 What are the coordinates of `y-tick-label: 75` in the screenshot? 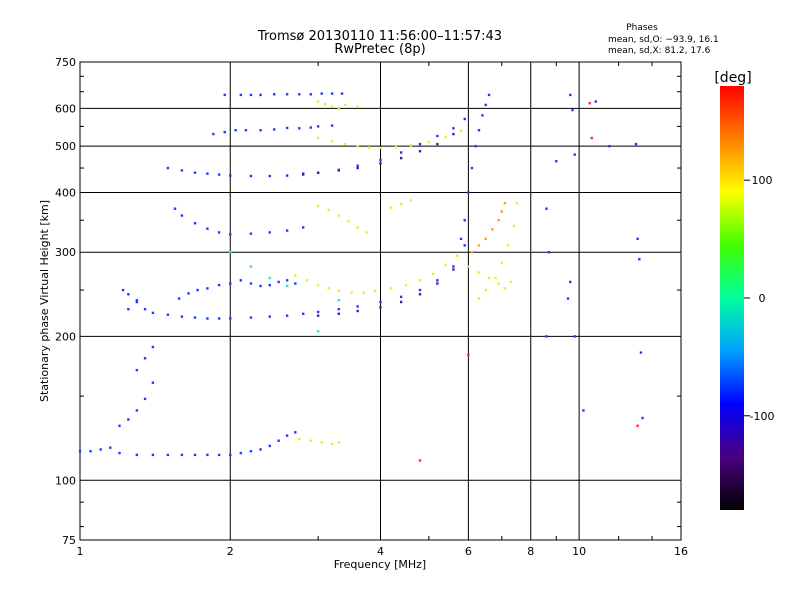 It's located at (69, 540).